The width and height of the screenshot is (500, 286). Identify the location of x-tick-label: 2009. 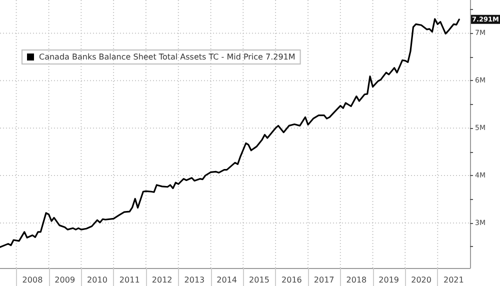
(65, 280).